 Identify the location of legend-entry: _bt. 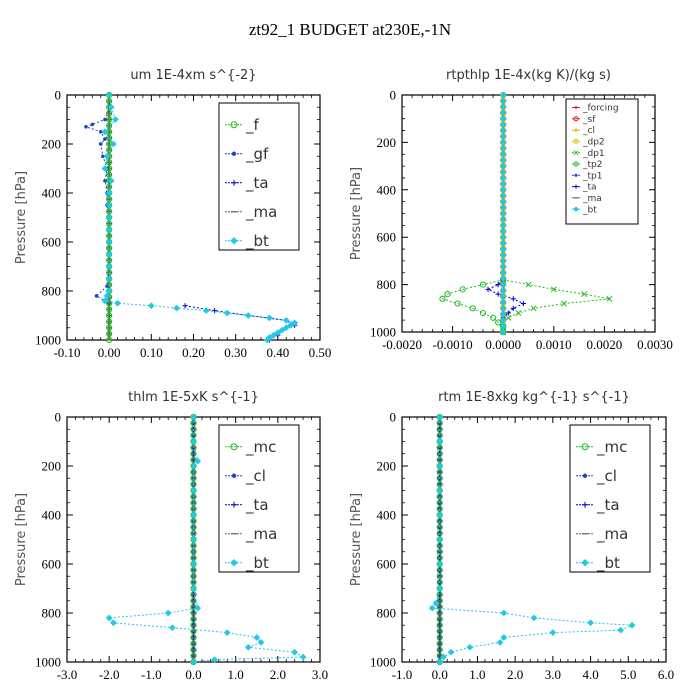
(598, 563).